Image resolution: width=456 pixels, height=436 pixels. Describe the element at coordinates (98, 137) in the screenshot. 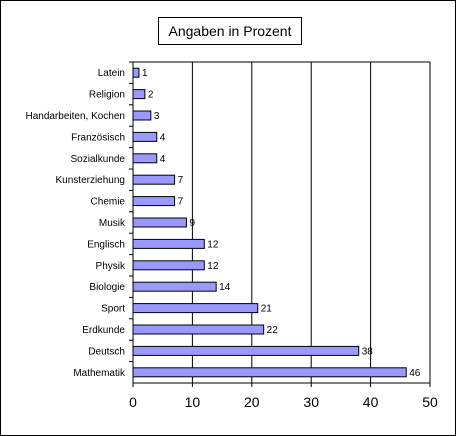

I see `category-label: Französisch` at that location.